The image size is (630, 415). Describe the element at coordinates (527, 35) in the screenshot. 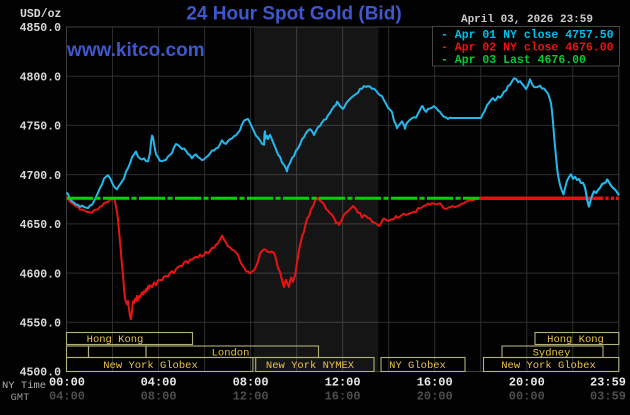

I see `svg-text: - Apr 01 NY close 4757.50` at that location.